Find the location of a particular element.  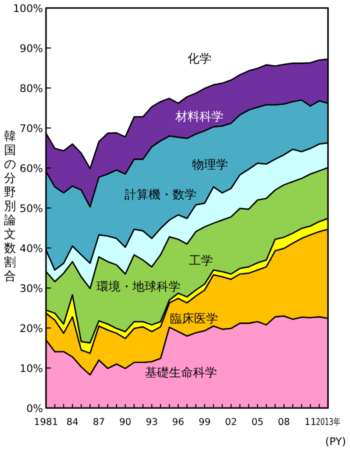

series-label: 材料科学 is located at coordinates (199, 117).